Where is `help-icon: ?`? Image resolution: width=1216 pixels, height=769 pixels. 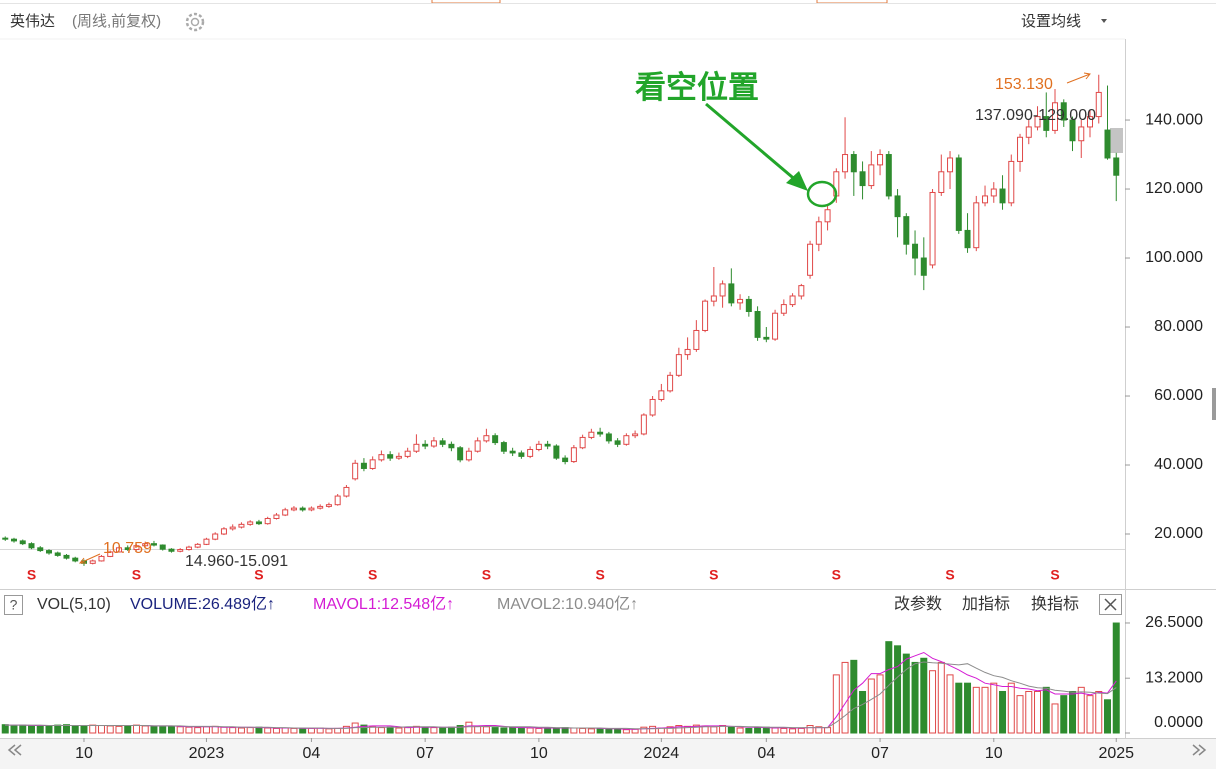 help-icon: ? is located at coordinates (14, 605).